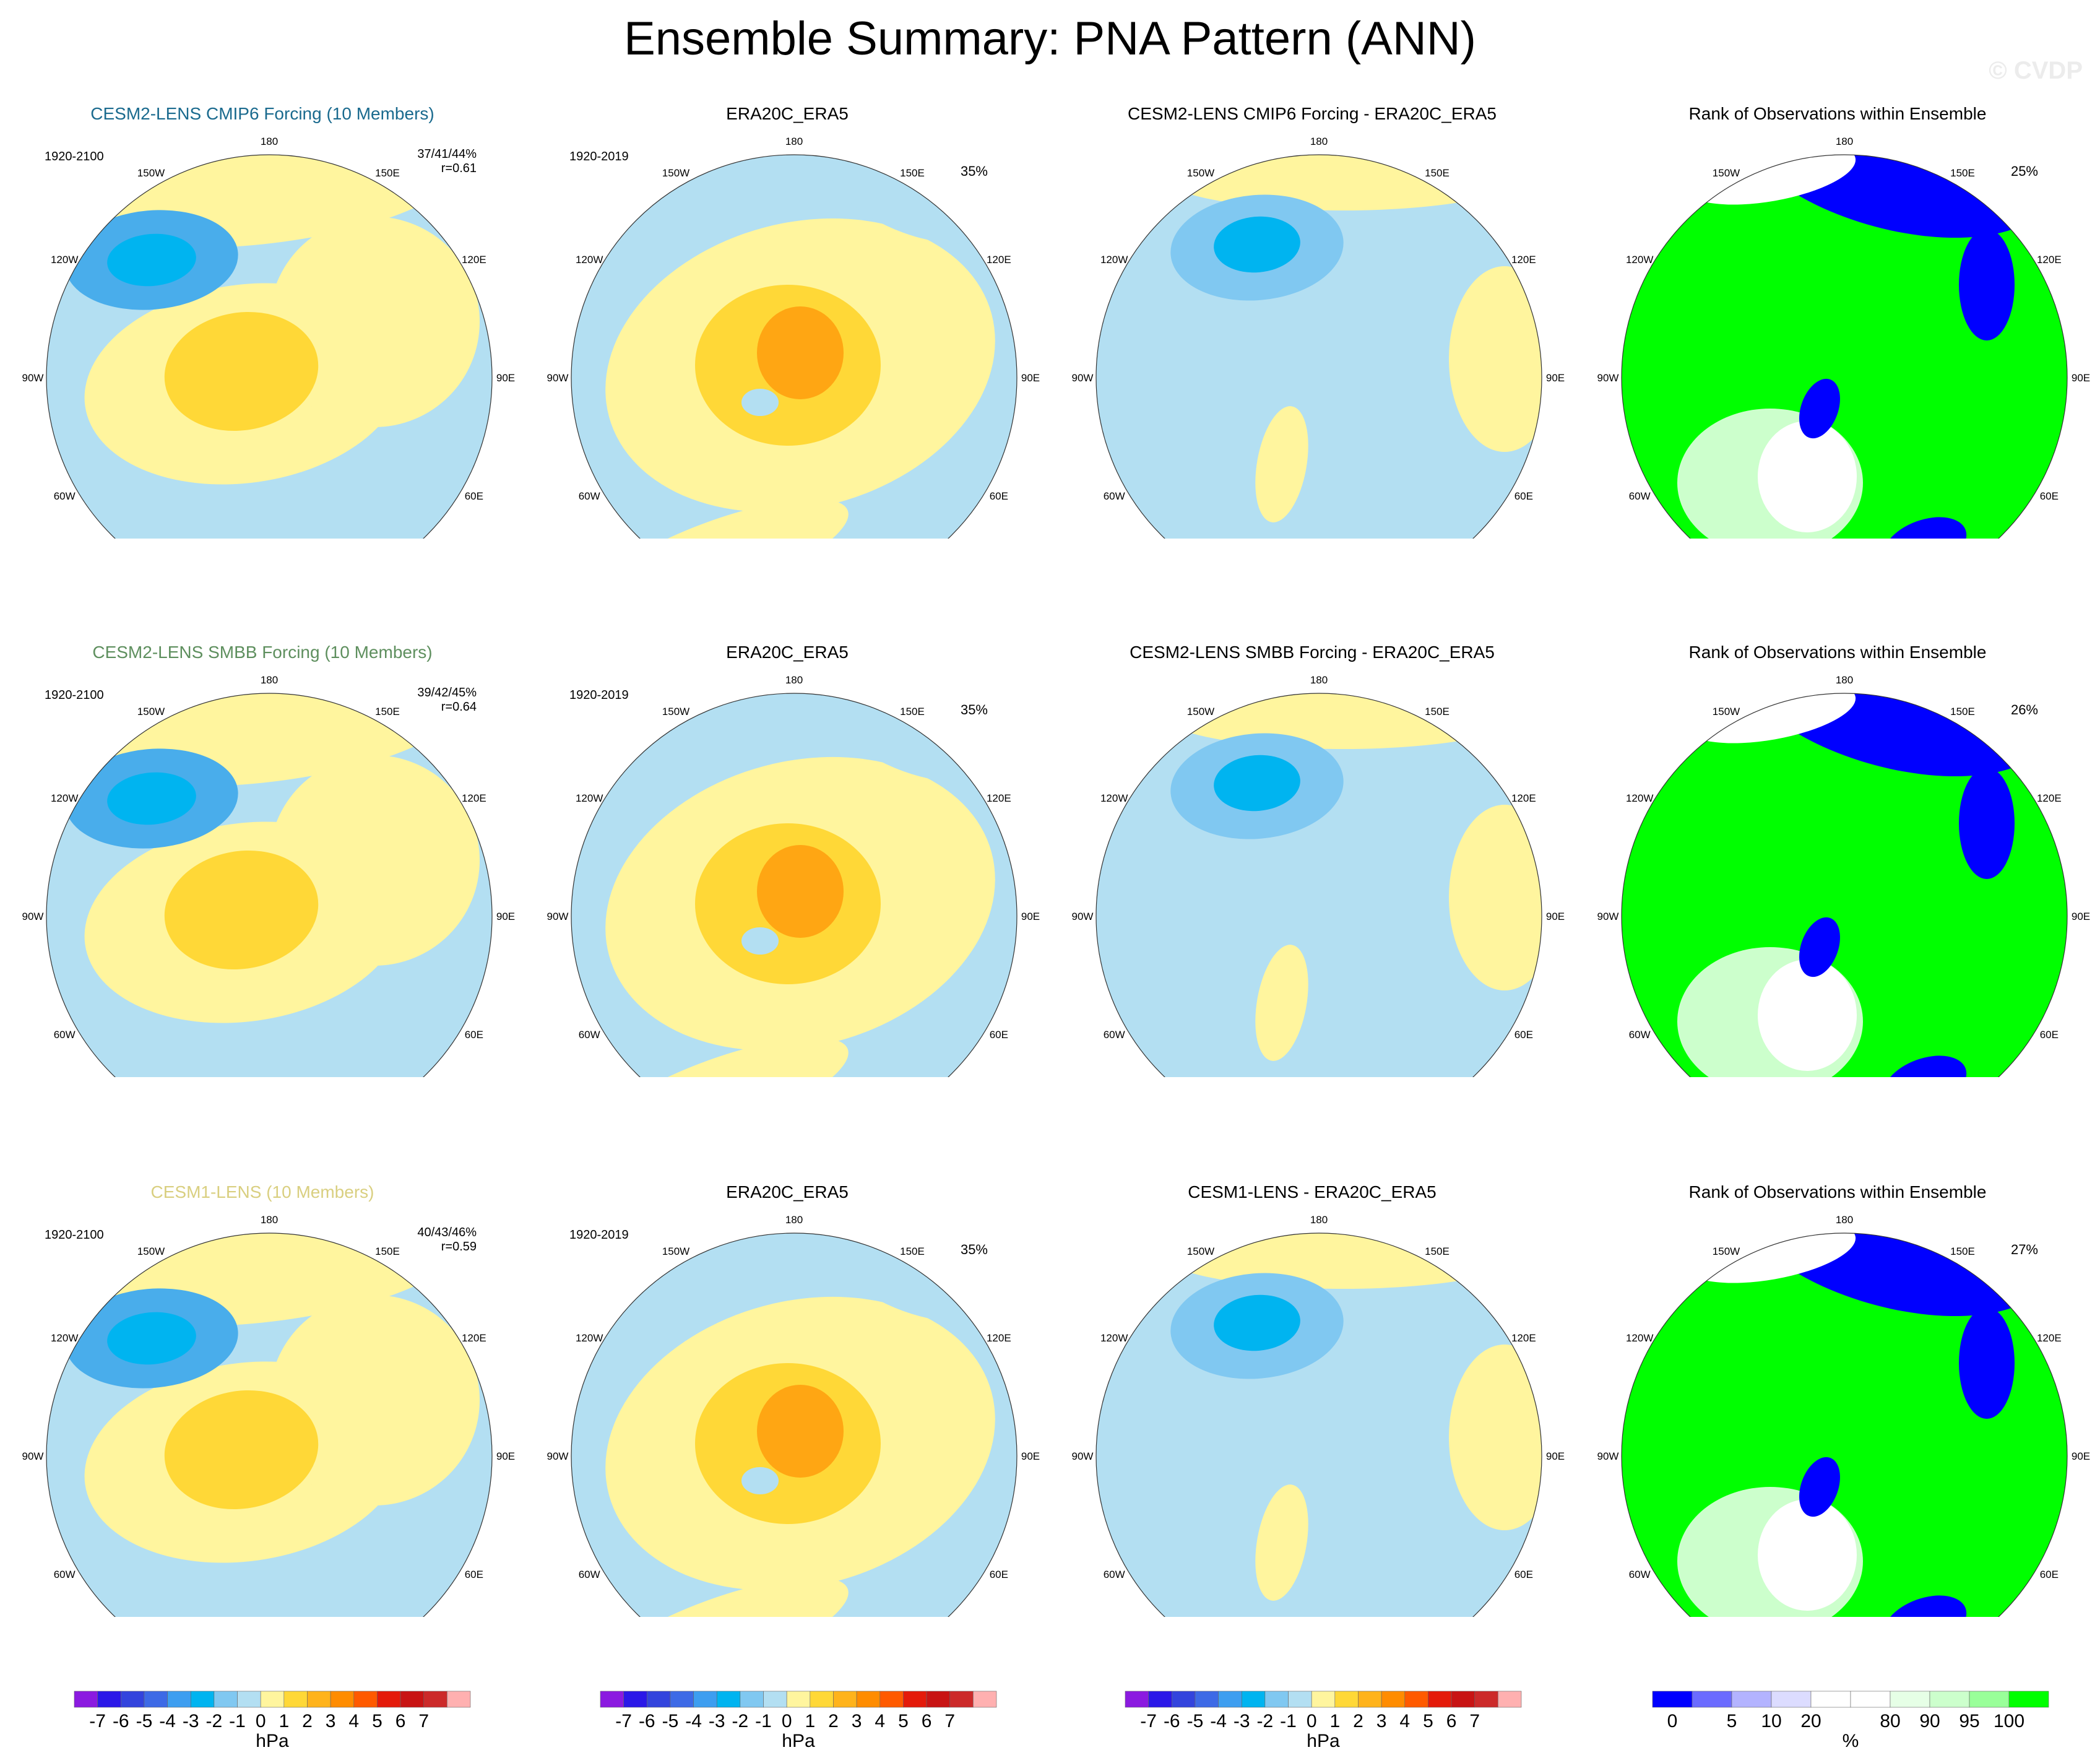 The width and height of the screenshot is (2100, 1763). I want to click on obs-title: ERA20C_ERA5, so click(787, 652).